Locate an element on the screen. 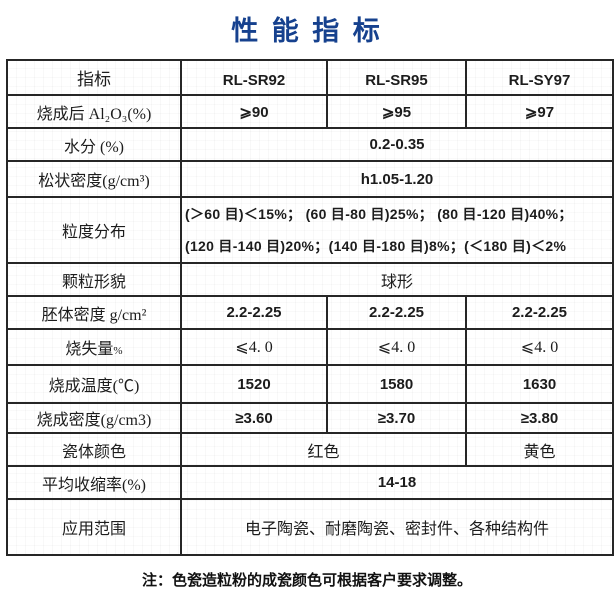 This screenshot has width=614, height=606. page-title: 性 能 指 标 is located at coordinates (307, 31).